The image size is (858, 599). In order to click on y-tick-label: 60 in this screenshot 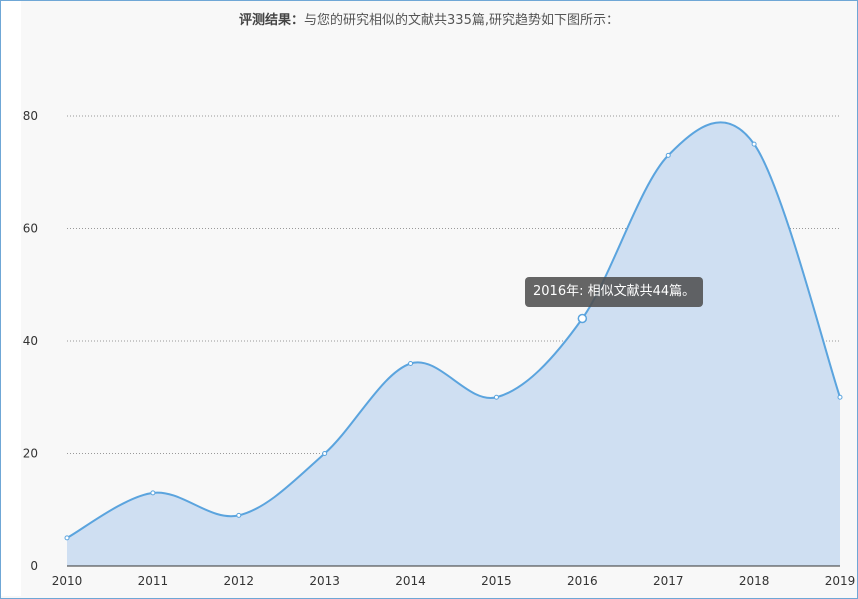, I will do `click(30, 229)`.